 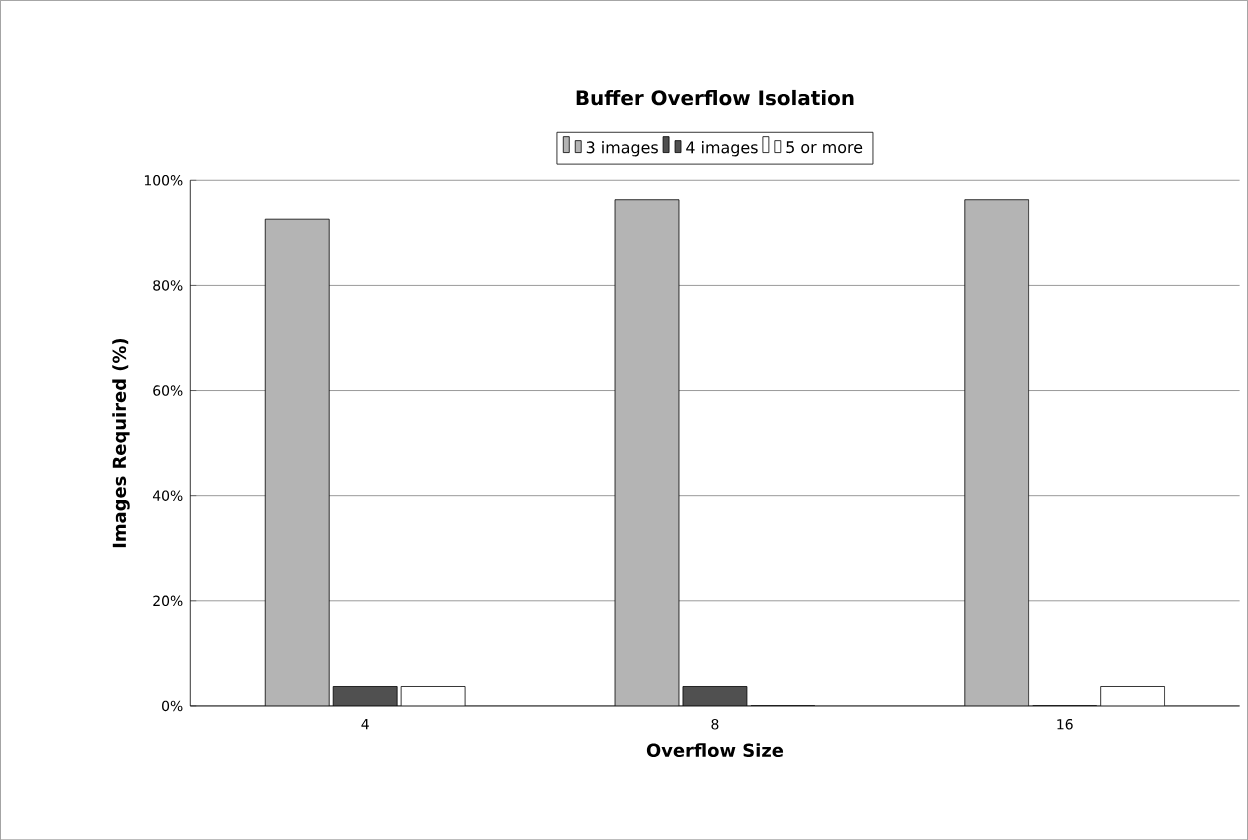 What do you see at coordinates (715, 97) in the screenshot?
I see `chart-title: Buffer Overflow Isolation` at bounding box center [715, 97].